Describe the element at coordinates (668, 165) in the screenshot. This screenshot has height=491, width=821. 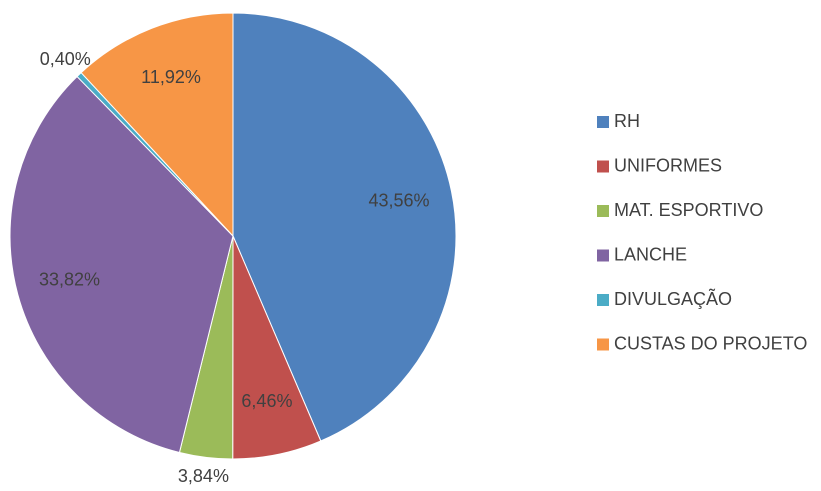
I see `legend-label: UNIFORMES` at that location.